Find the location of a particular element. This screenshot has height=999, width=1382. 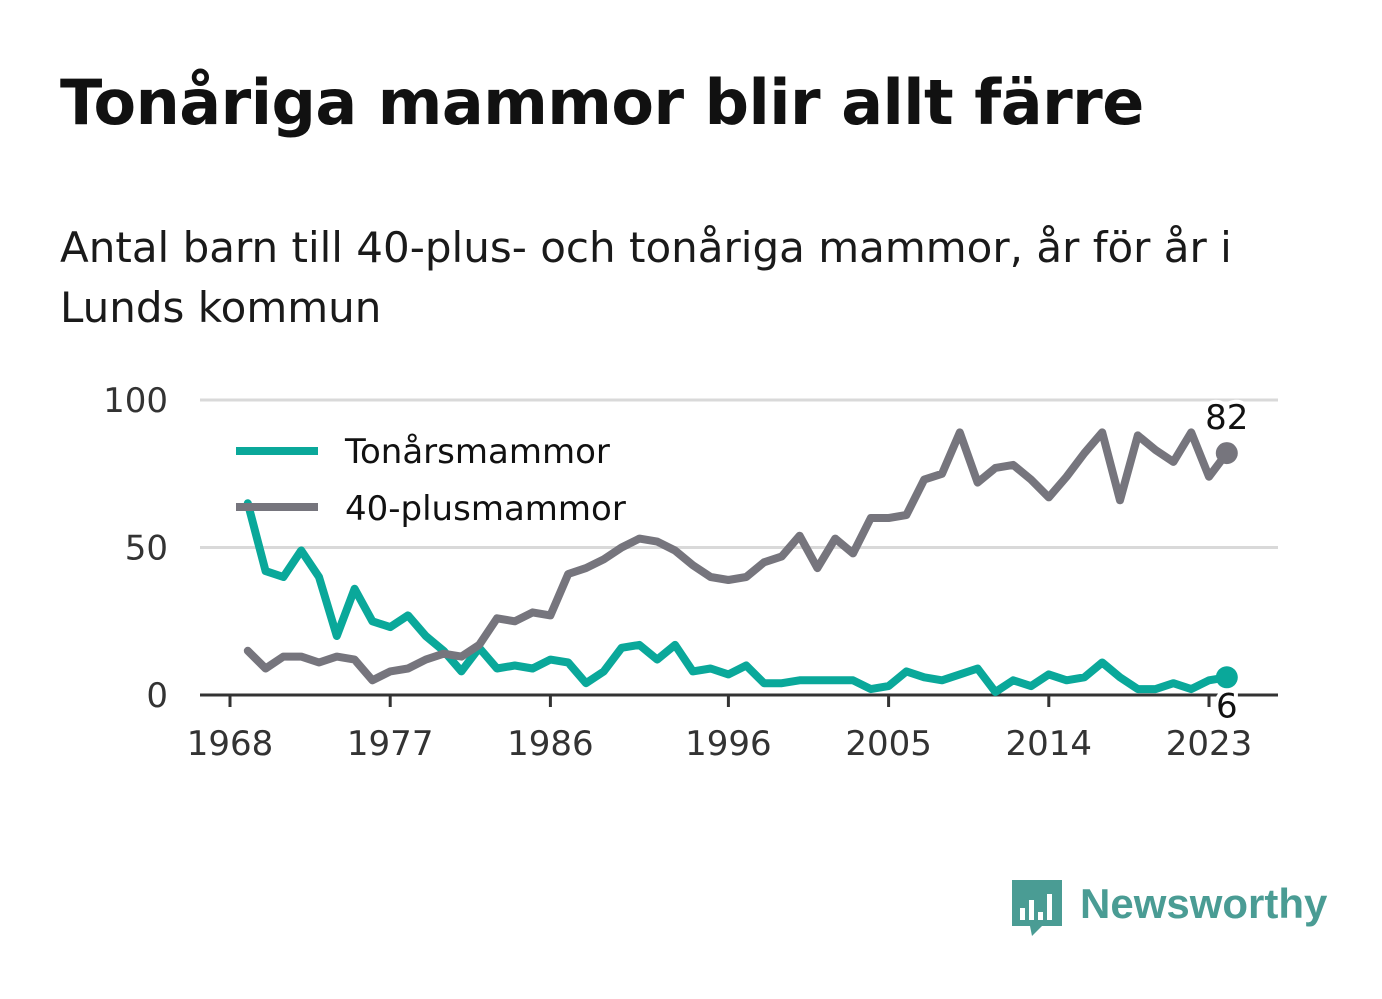

y-axis-ticks: 0 50 100 is located at coordinates (135, 548).